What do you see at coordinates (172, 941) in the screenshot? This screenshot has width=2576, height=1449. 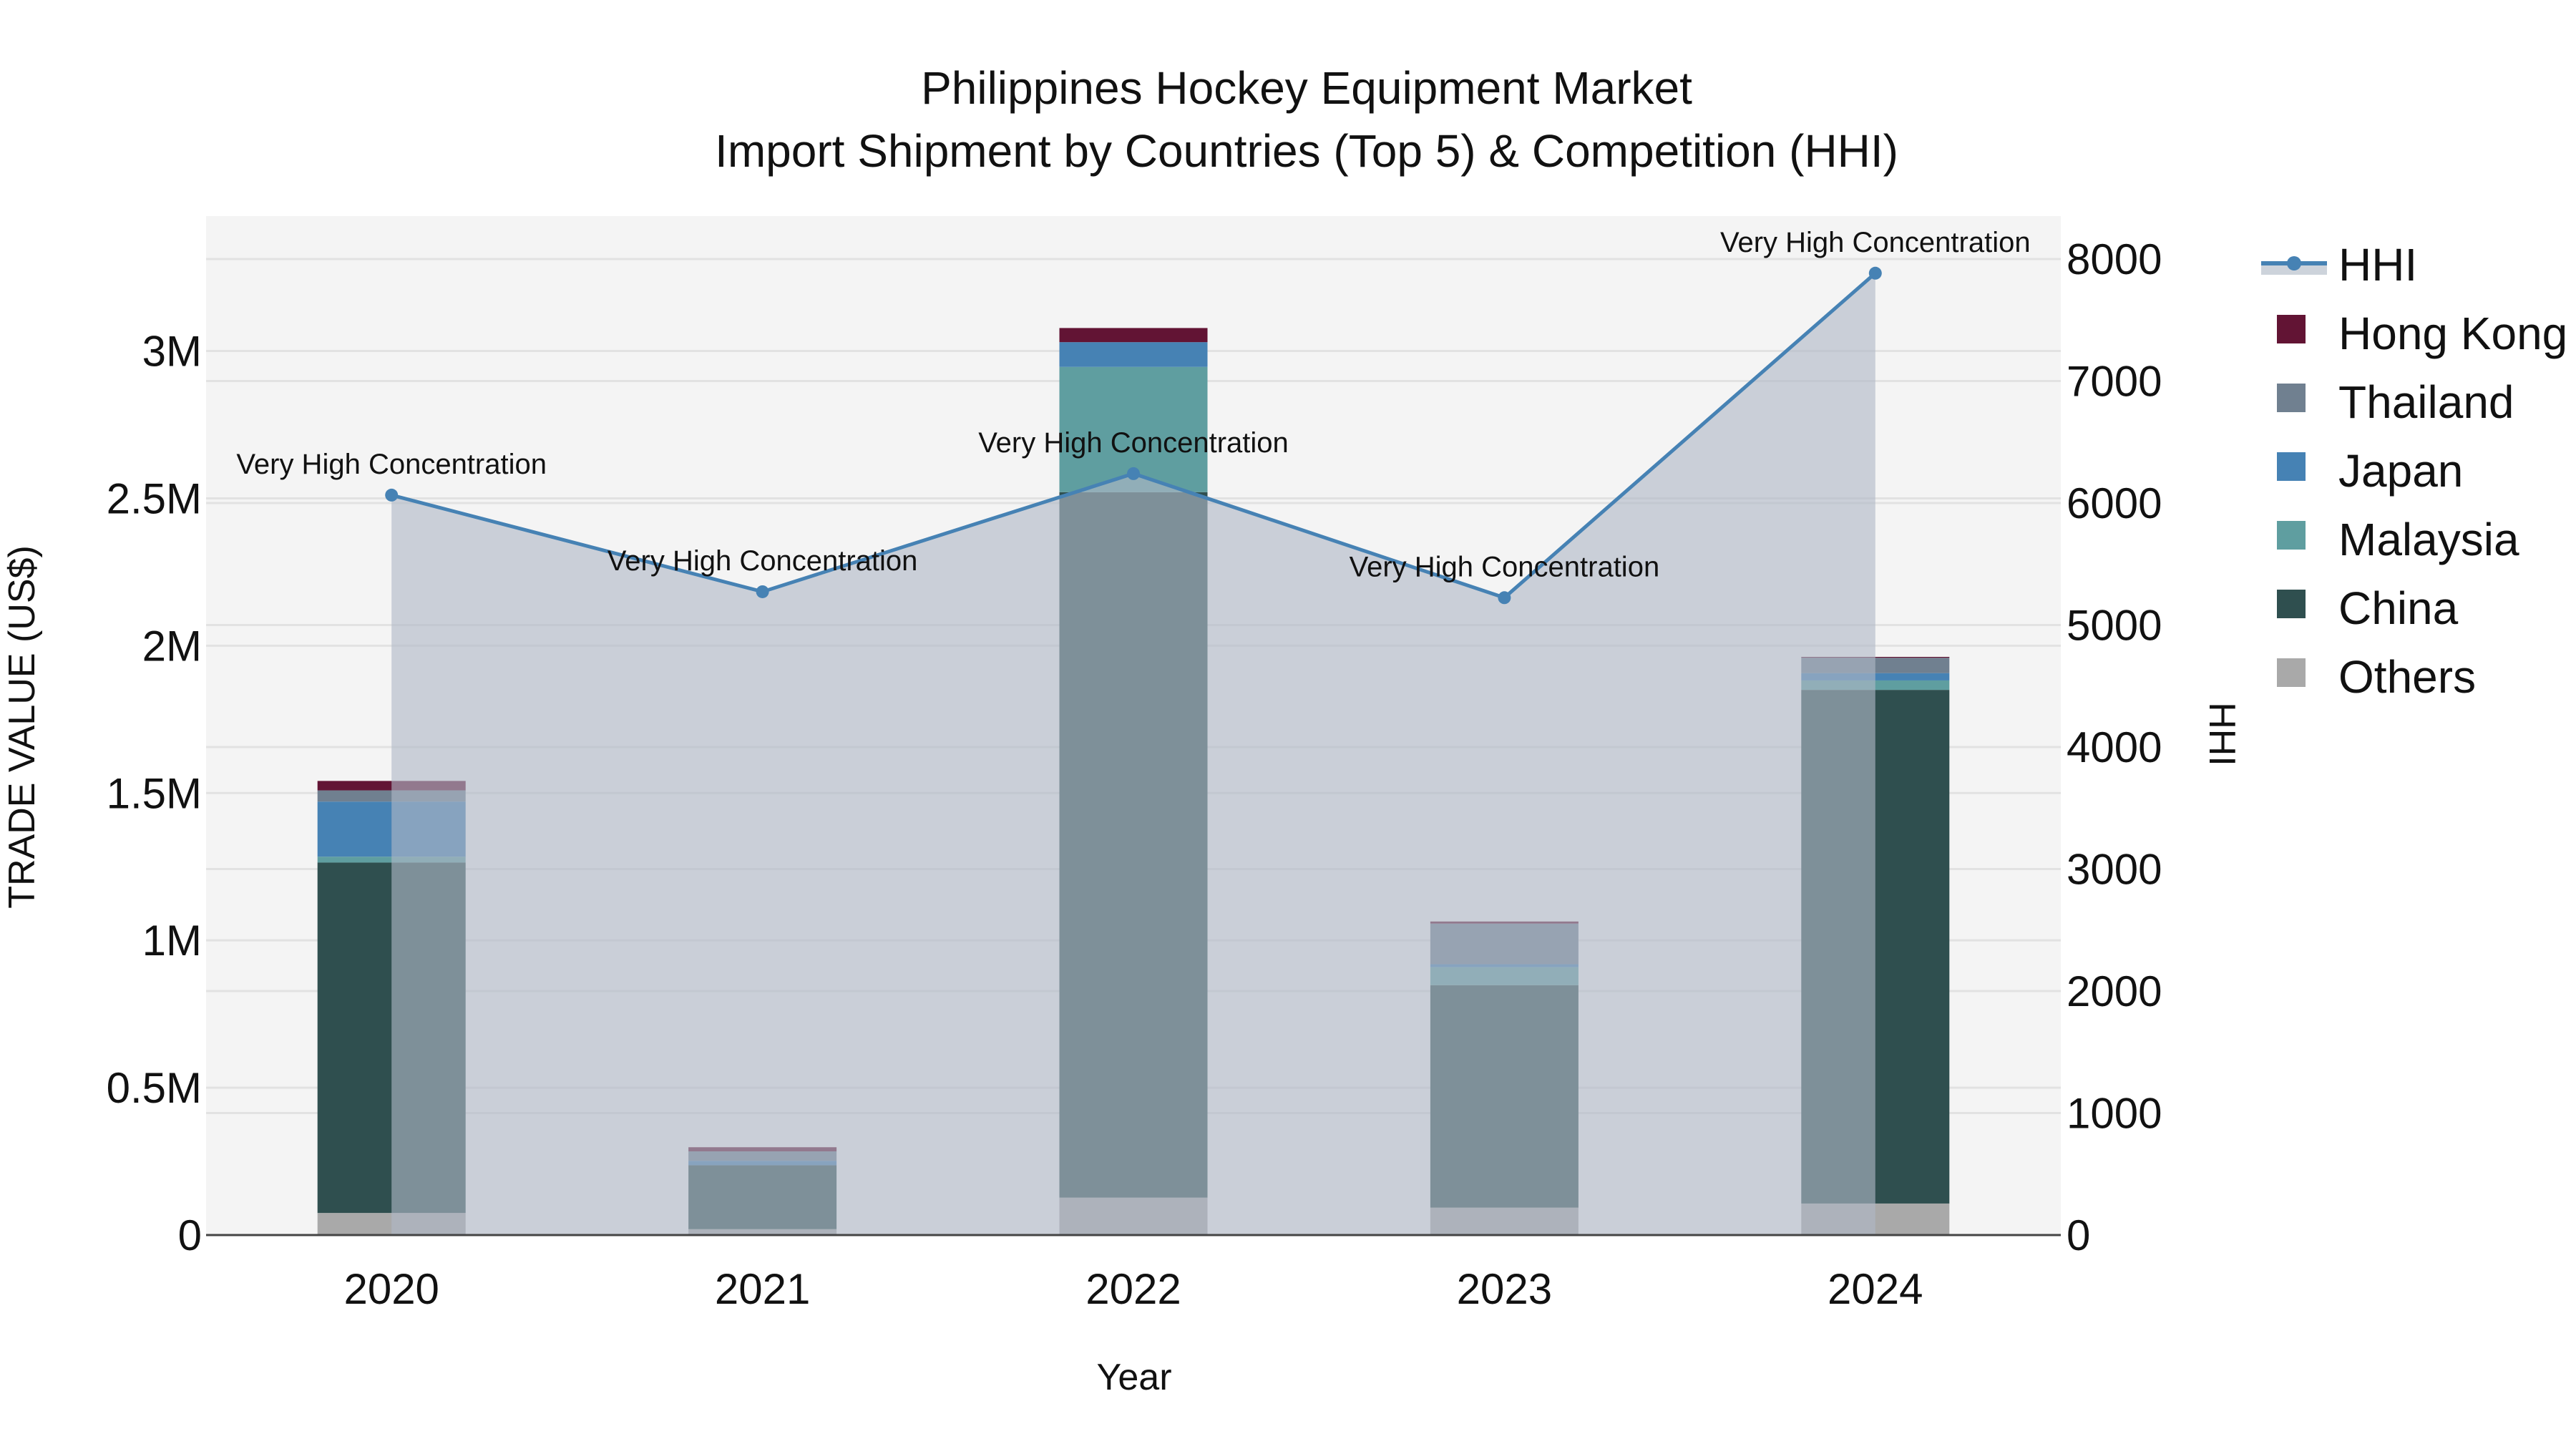 I see `y-tick-label: 1M` at bounding box center [172, 941].